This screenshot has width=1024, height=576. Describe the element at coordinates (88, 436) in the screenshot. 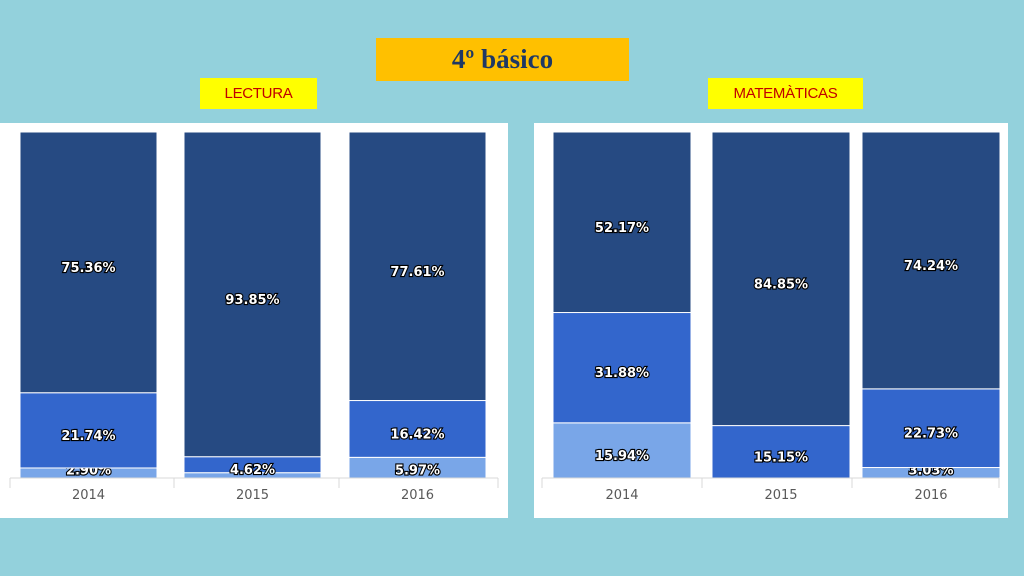

I see `data-label-middle-2014: 21.74%` at that location.